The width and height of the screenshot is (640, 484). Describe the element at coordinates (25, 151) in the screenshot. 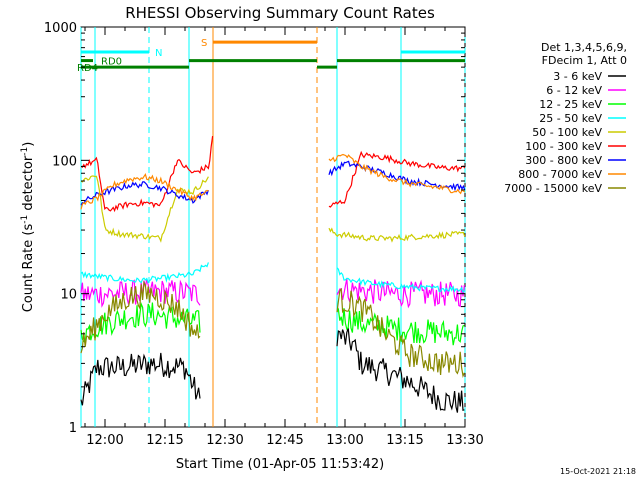

I see `y-label-sup2: -1` at that location.